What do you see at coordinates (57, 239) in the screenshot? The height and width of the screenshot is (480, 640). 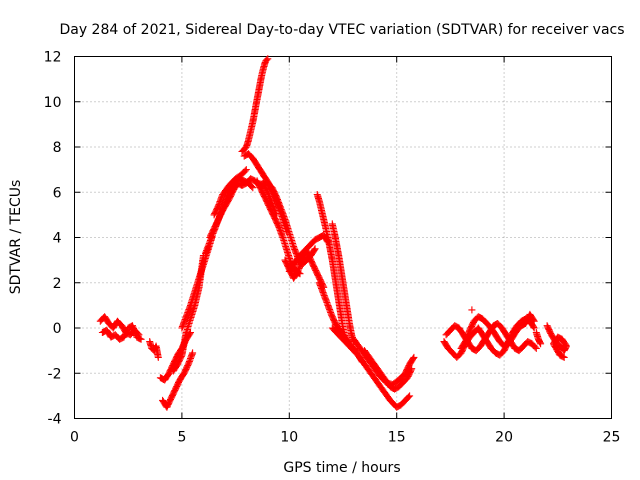 I see `y-tick-label: 4` at bounding box center [57, 239].